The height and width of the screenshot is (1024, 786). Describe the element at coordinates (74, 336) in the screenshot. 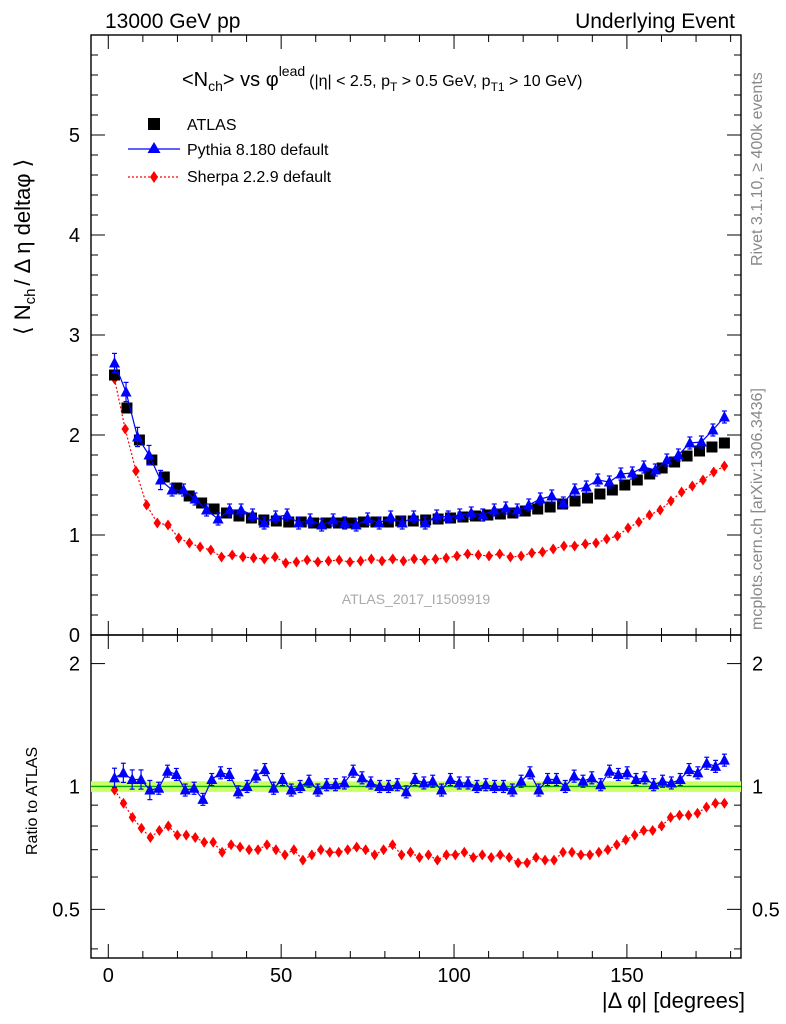

I see `y-tick-label: 3` at that location.